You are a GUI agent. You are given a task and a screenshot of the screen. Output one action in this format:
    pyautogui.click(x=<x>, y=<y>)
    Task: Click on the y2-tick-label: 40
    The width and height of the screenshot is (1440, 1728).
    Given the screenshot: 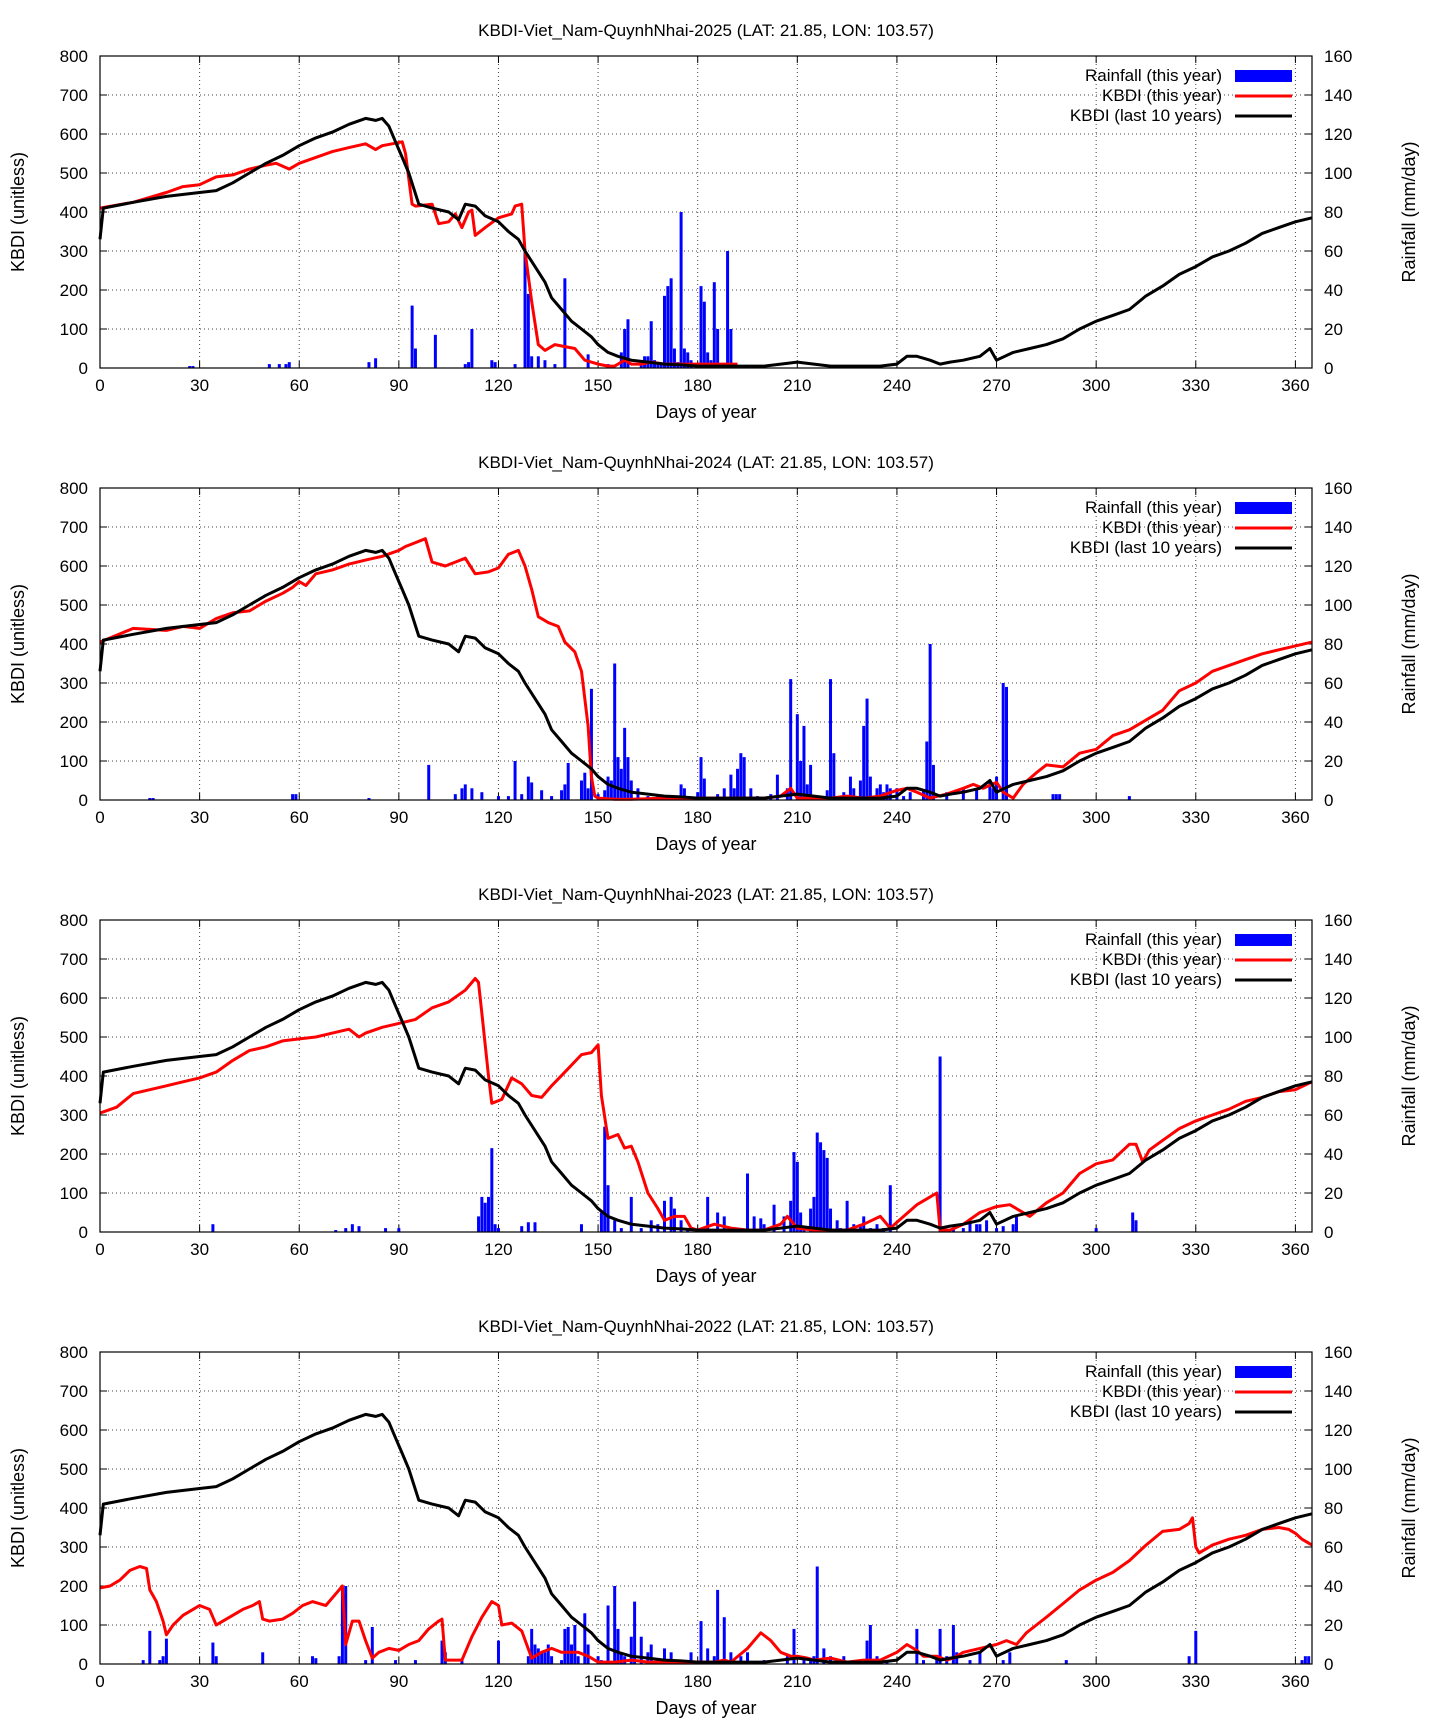 What is the action you would take?
    pyautogui.click(x=1333, y=722)
    